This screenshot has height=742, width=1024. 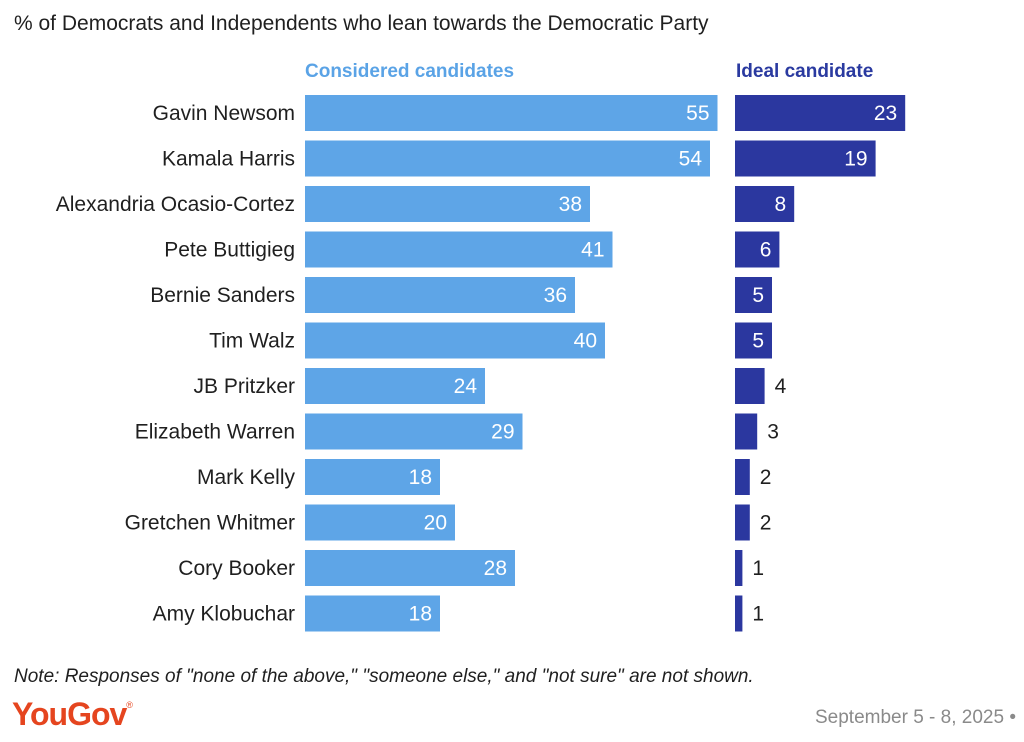 I want to click on survey-date: September 5 - 8, 2025 •, so click(x=915, y=718).